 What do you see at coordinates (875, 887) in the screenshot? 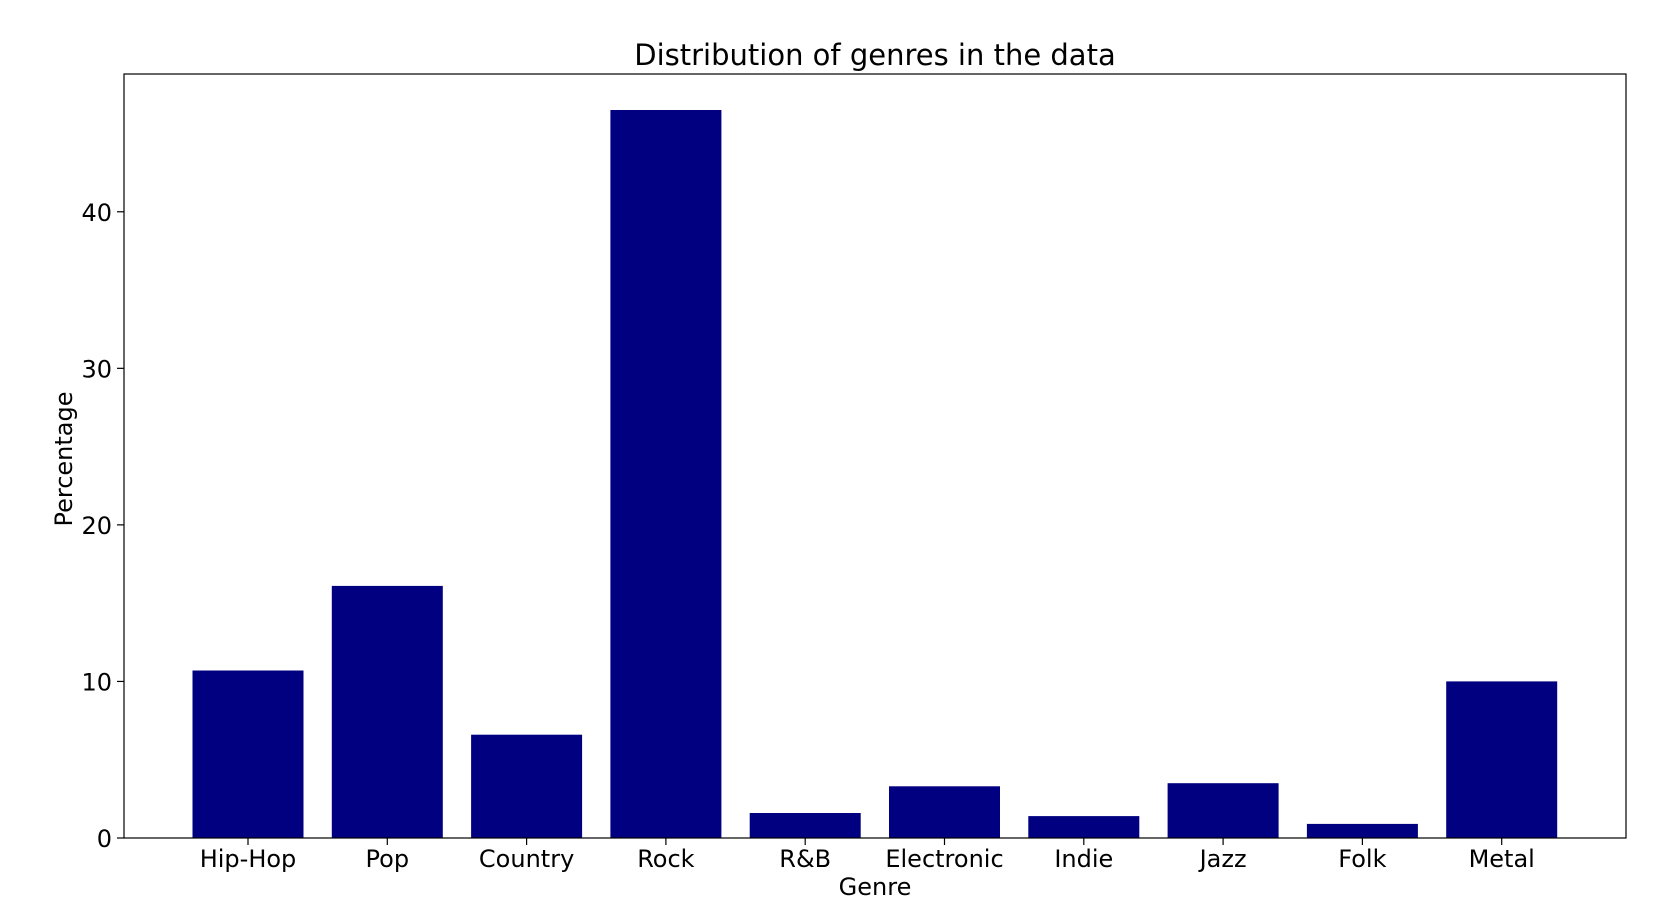
I see `x-axis-label: Genre` at bounding box center [875, 887].